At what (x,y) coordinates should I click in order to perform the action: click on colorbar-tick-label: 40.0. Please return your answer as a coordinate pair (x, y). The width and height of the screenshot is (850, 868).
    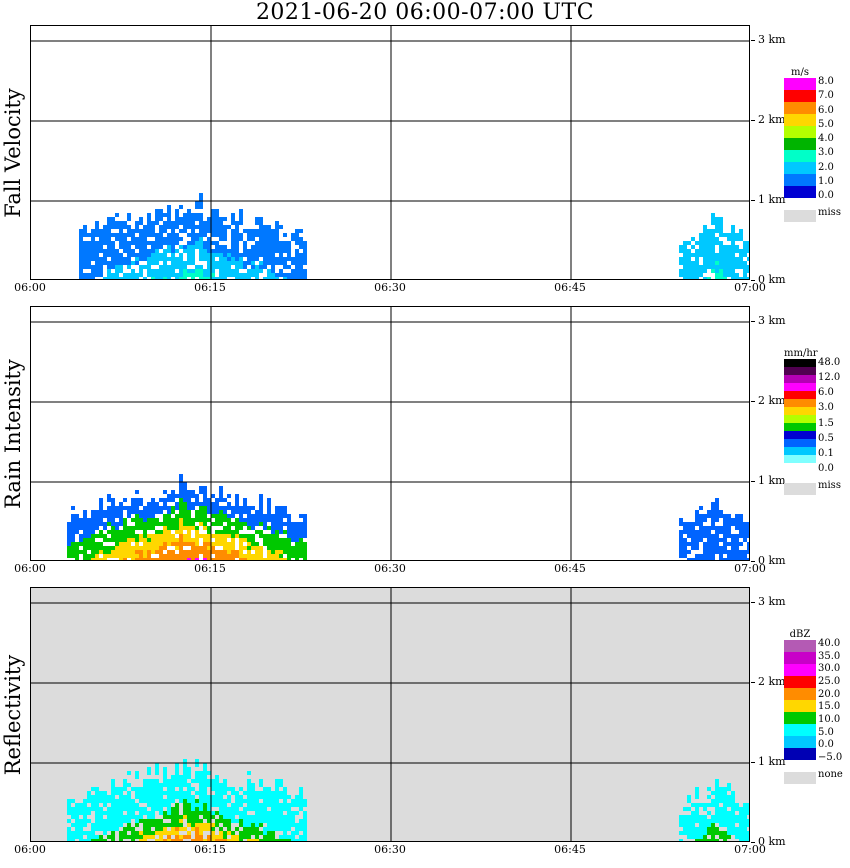
    Looking at the image, I should click on (829, 643).